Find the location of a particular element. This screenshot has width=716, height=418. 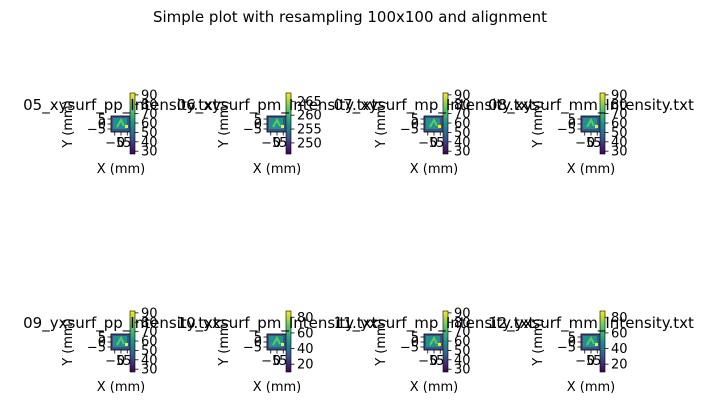

subplot-title: 10_yxsurf_pm_Intensity.txt is located at coordinates (277, 323).